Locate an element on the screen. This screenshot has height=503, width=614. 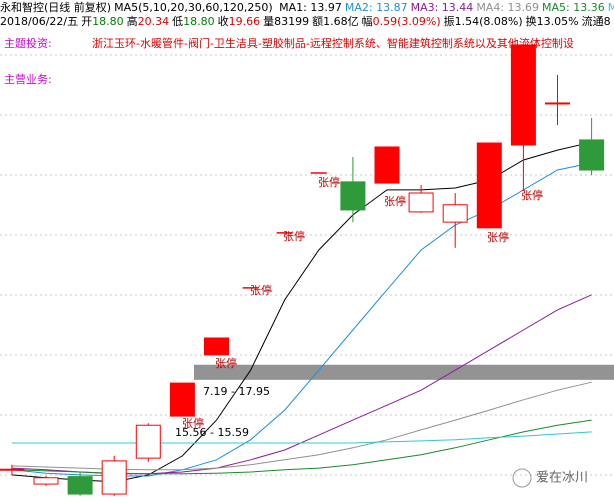
quote-item: 开 is located at coordinates (87, 21).